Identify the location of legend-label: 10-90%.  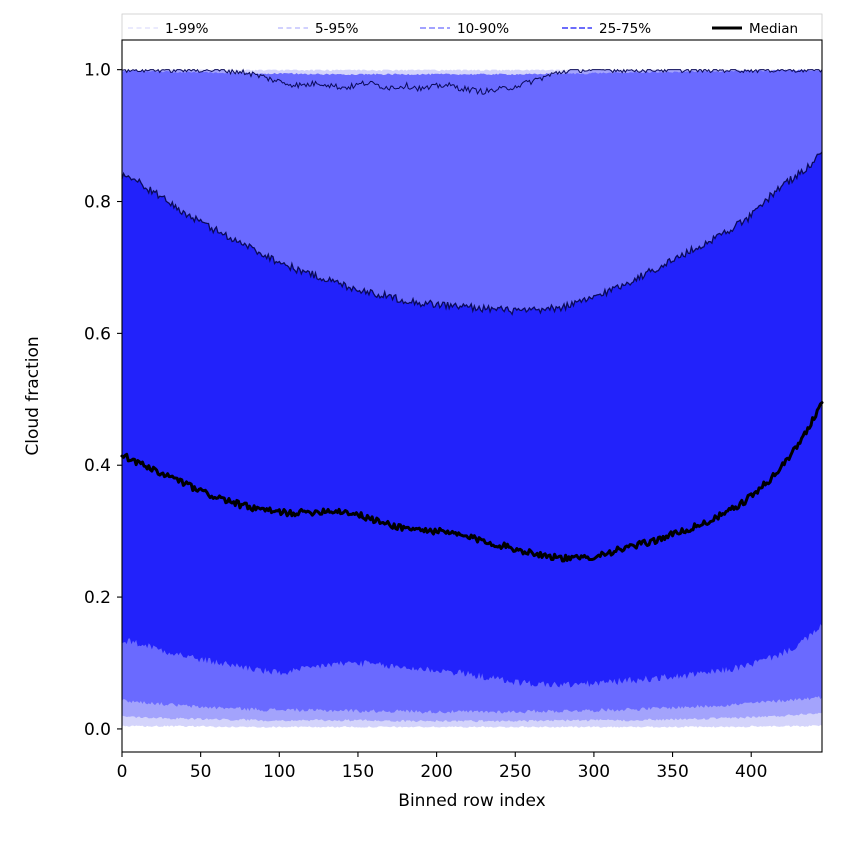
(483, 29).